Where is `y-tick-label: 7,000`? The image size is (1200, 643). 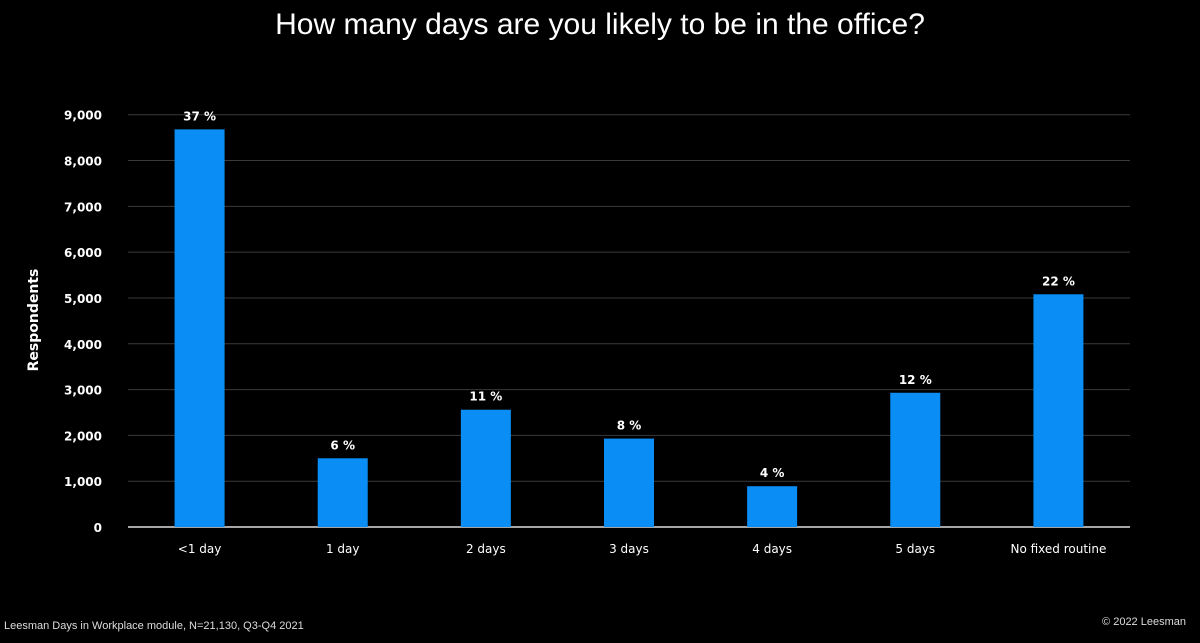 y-tick-label: 7,000 is located at coordinates (83, 207).